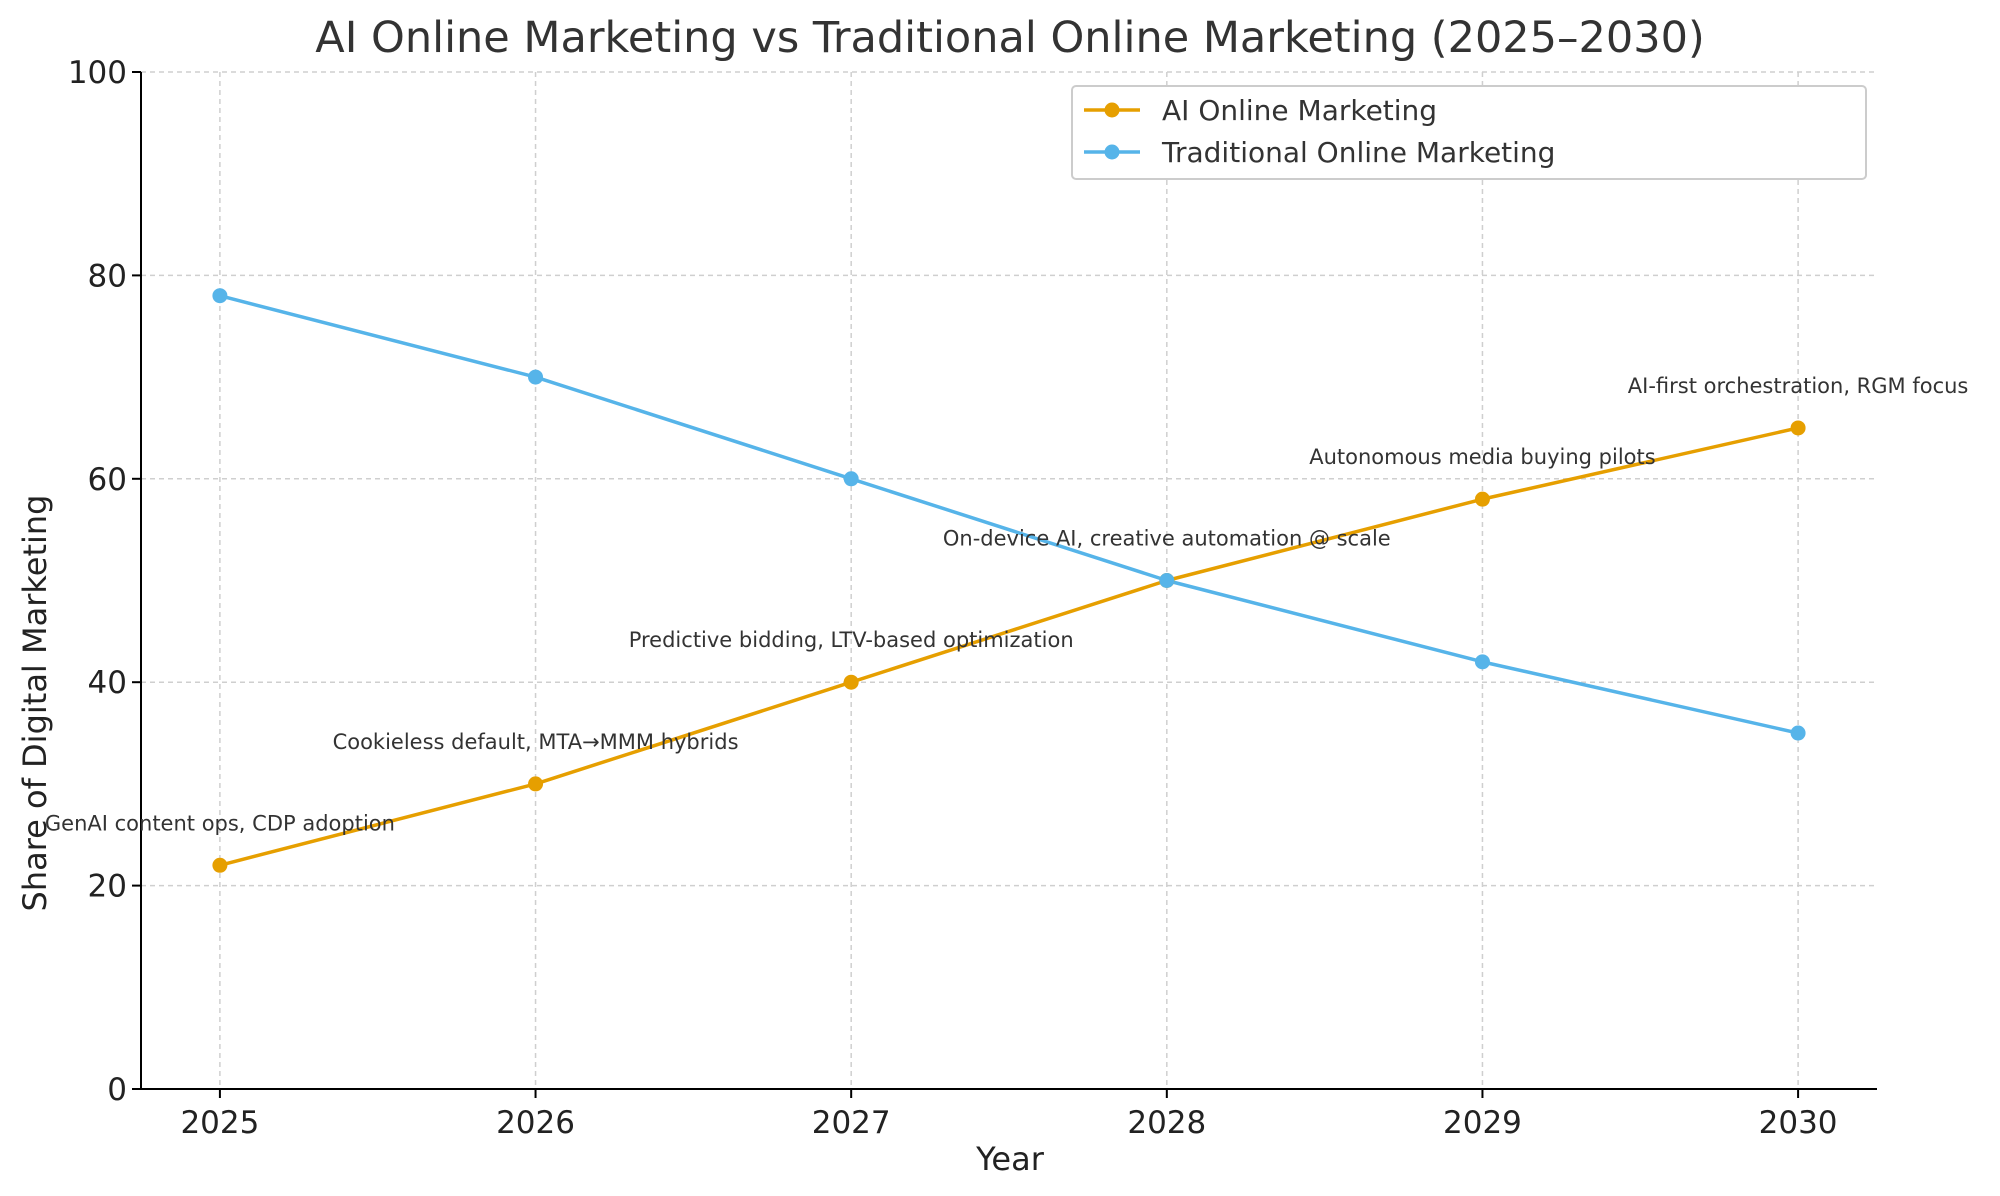 This screenshot has width=2000, height=1196. I want to click on legend-marker-traditional-online-marketing, so click(1112, 152).